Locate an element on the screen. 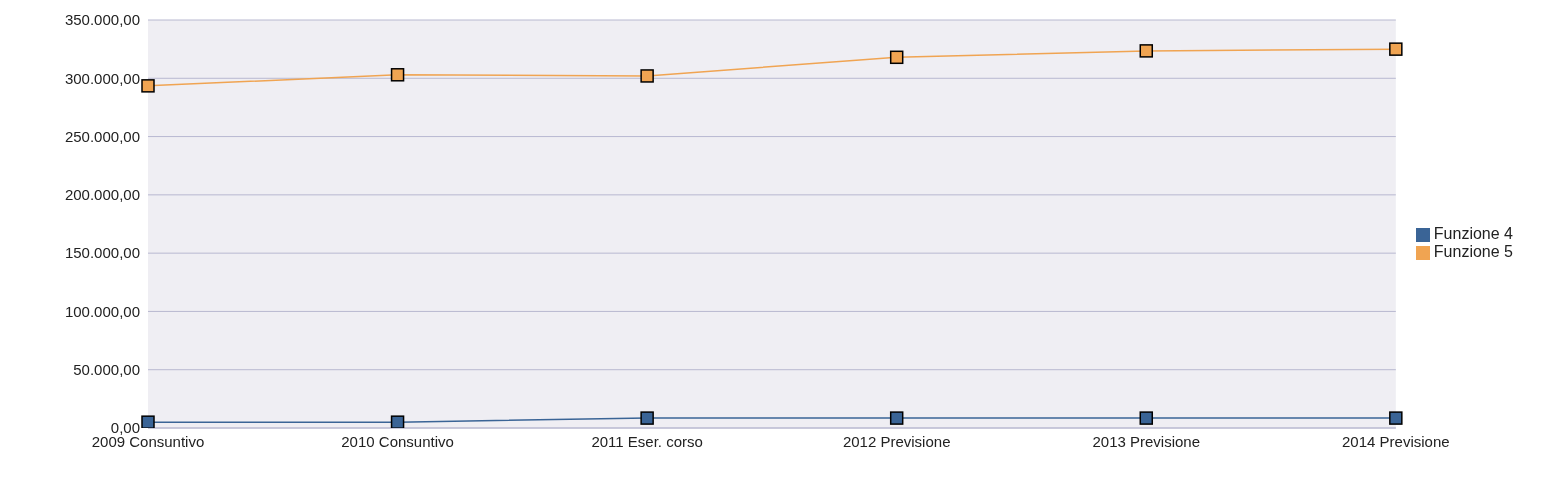 This screenshot has height=483, width=1541. y-tick-label: 200.000,00 is located at coordinates (102, 195).